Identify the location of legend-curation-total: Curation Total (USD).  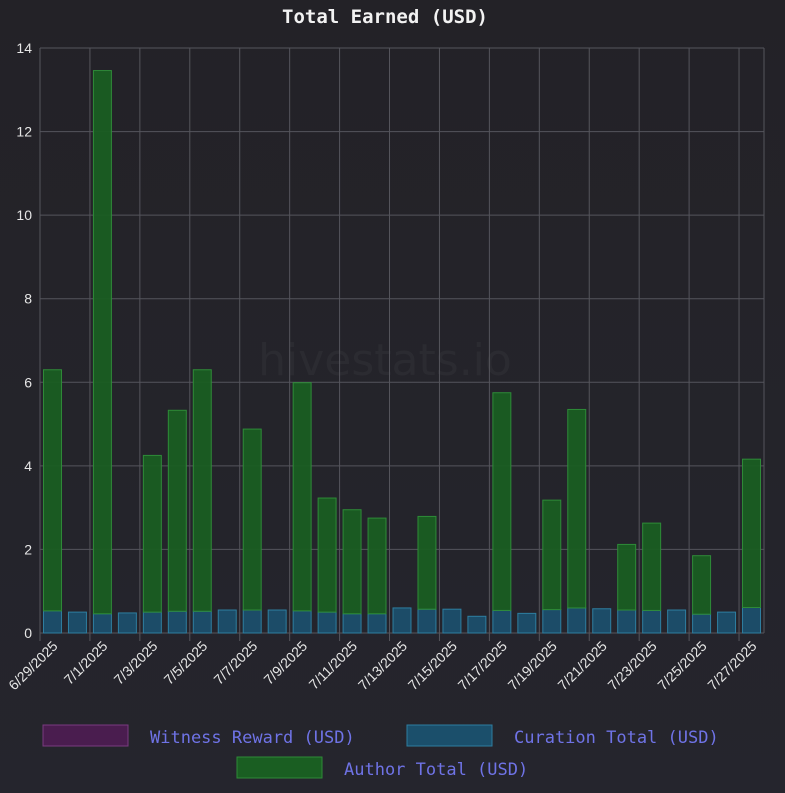
(562, 736).